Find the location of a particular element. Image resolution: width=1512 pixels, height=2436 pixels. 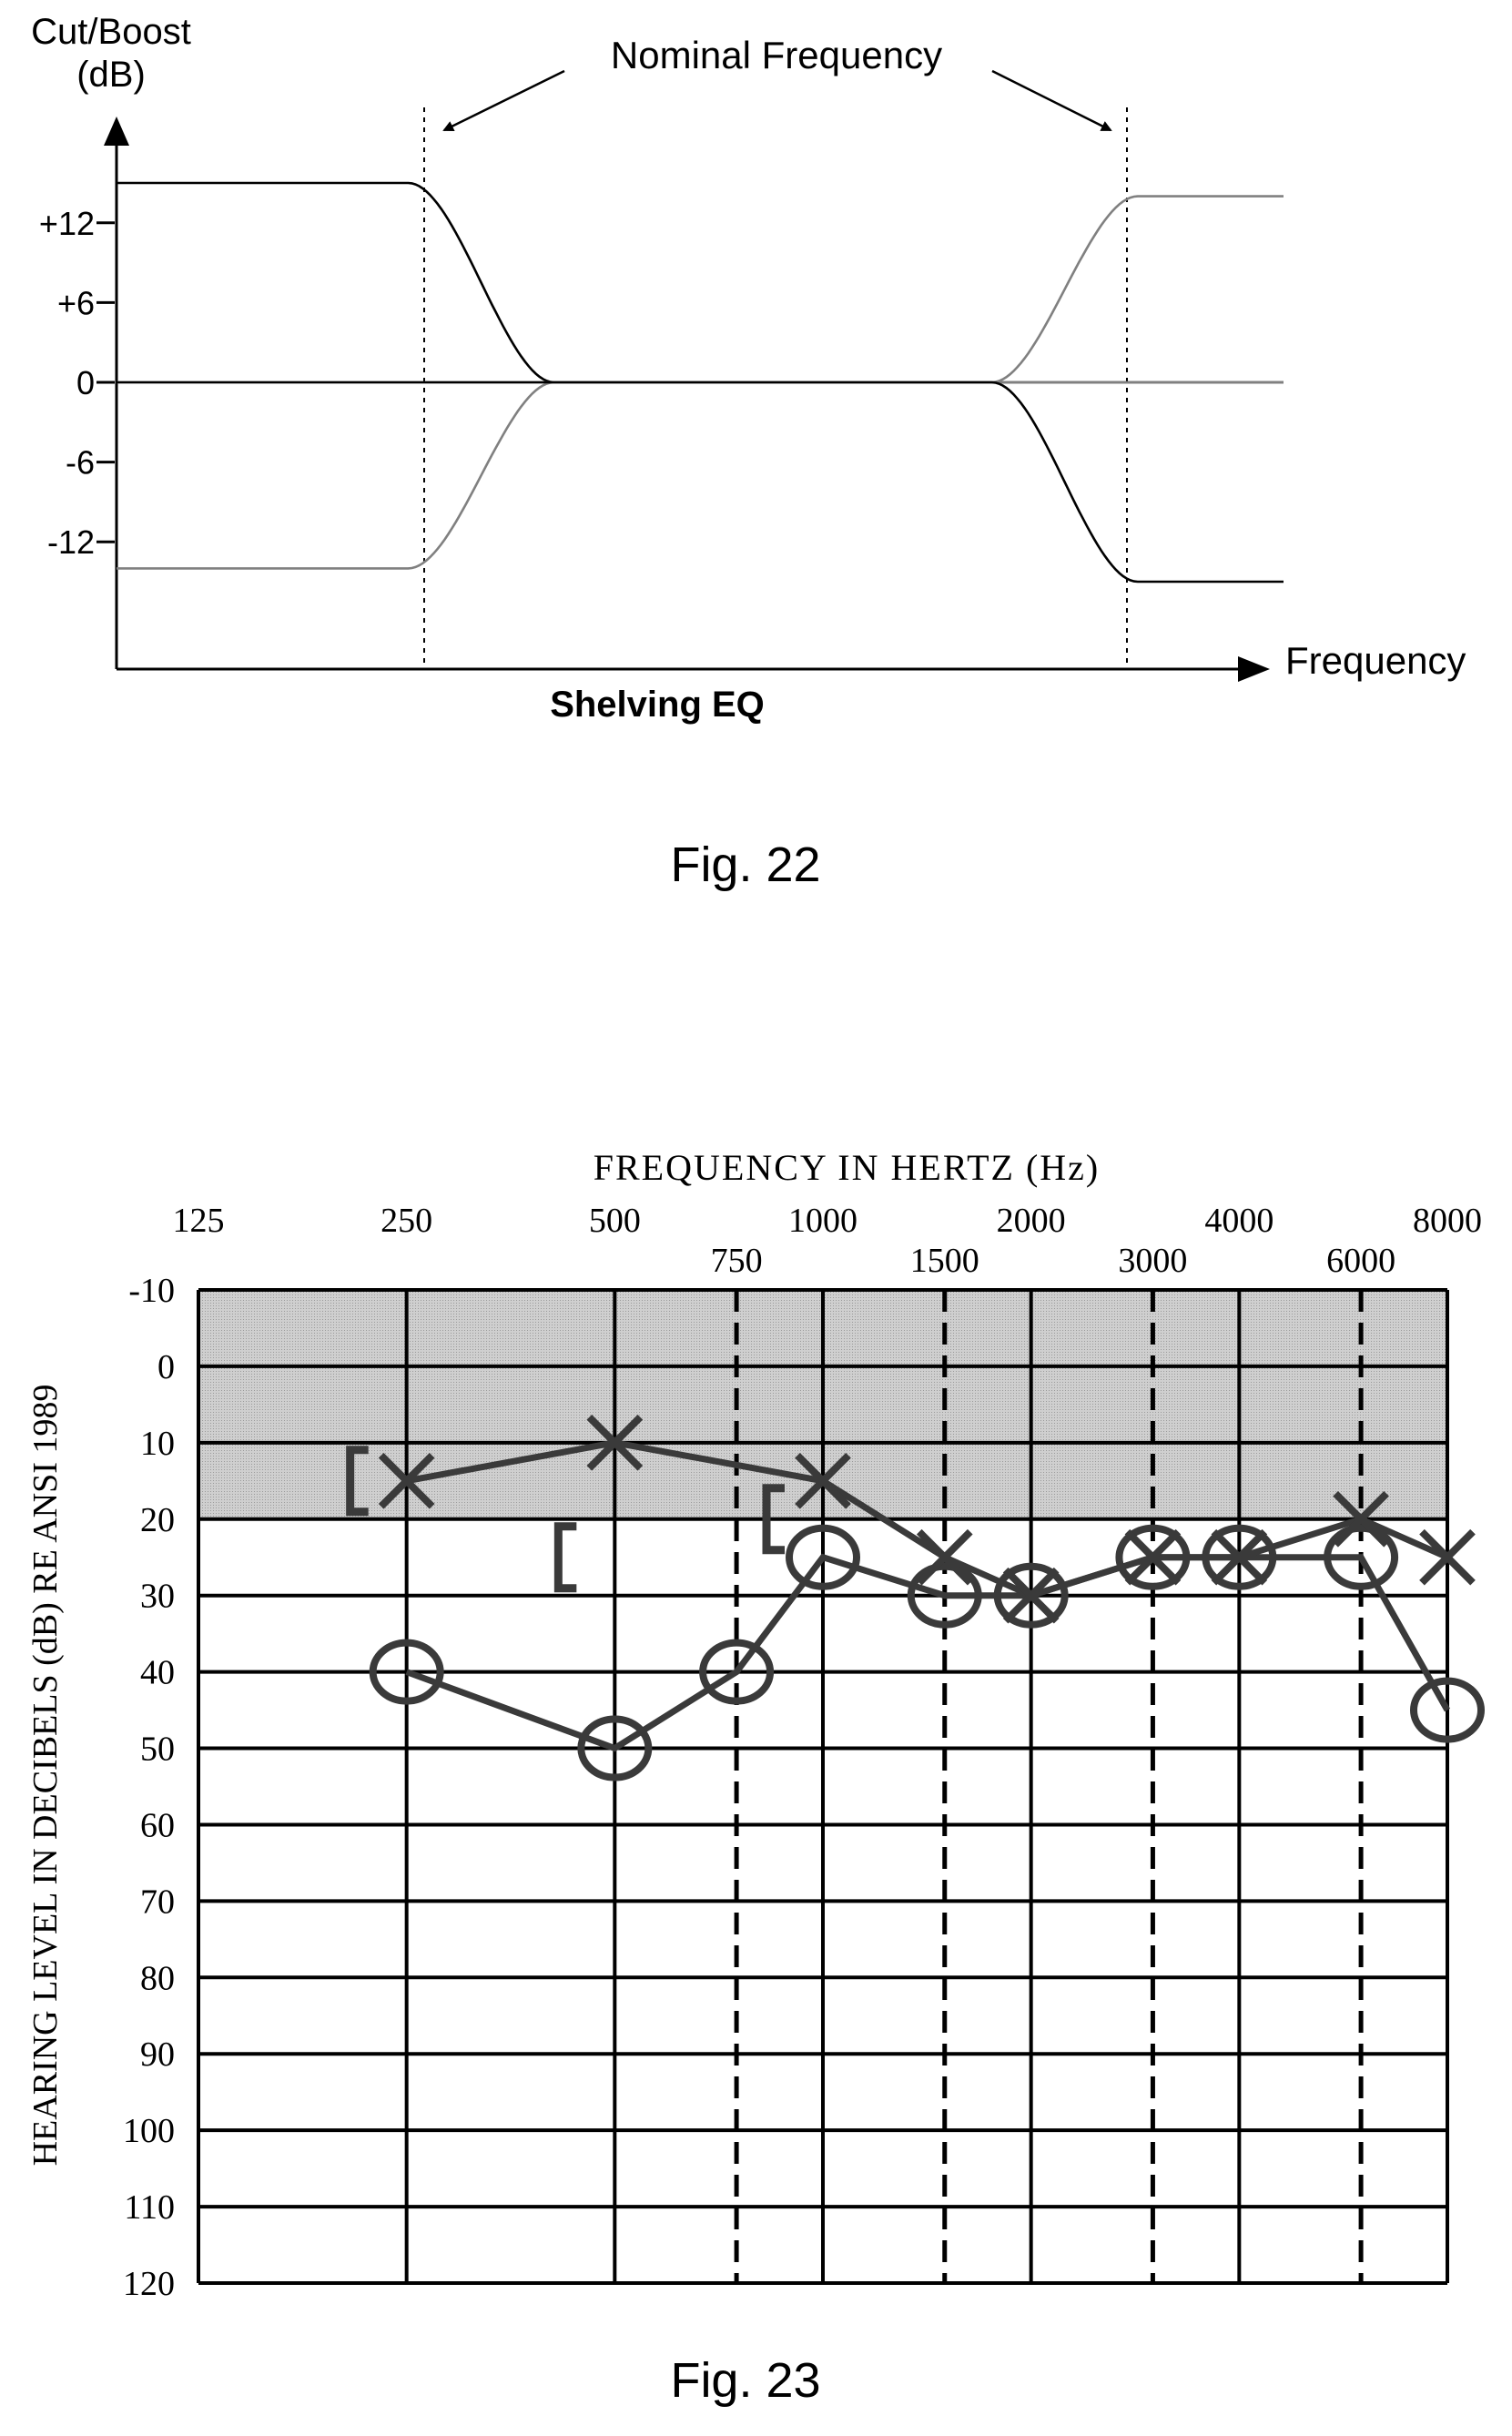

fig22-curve-high-shelf-boost is located at coordinates (700, 290).